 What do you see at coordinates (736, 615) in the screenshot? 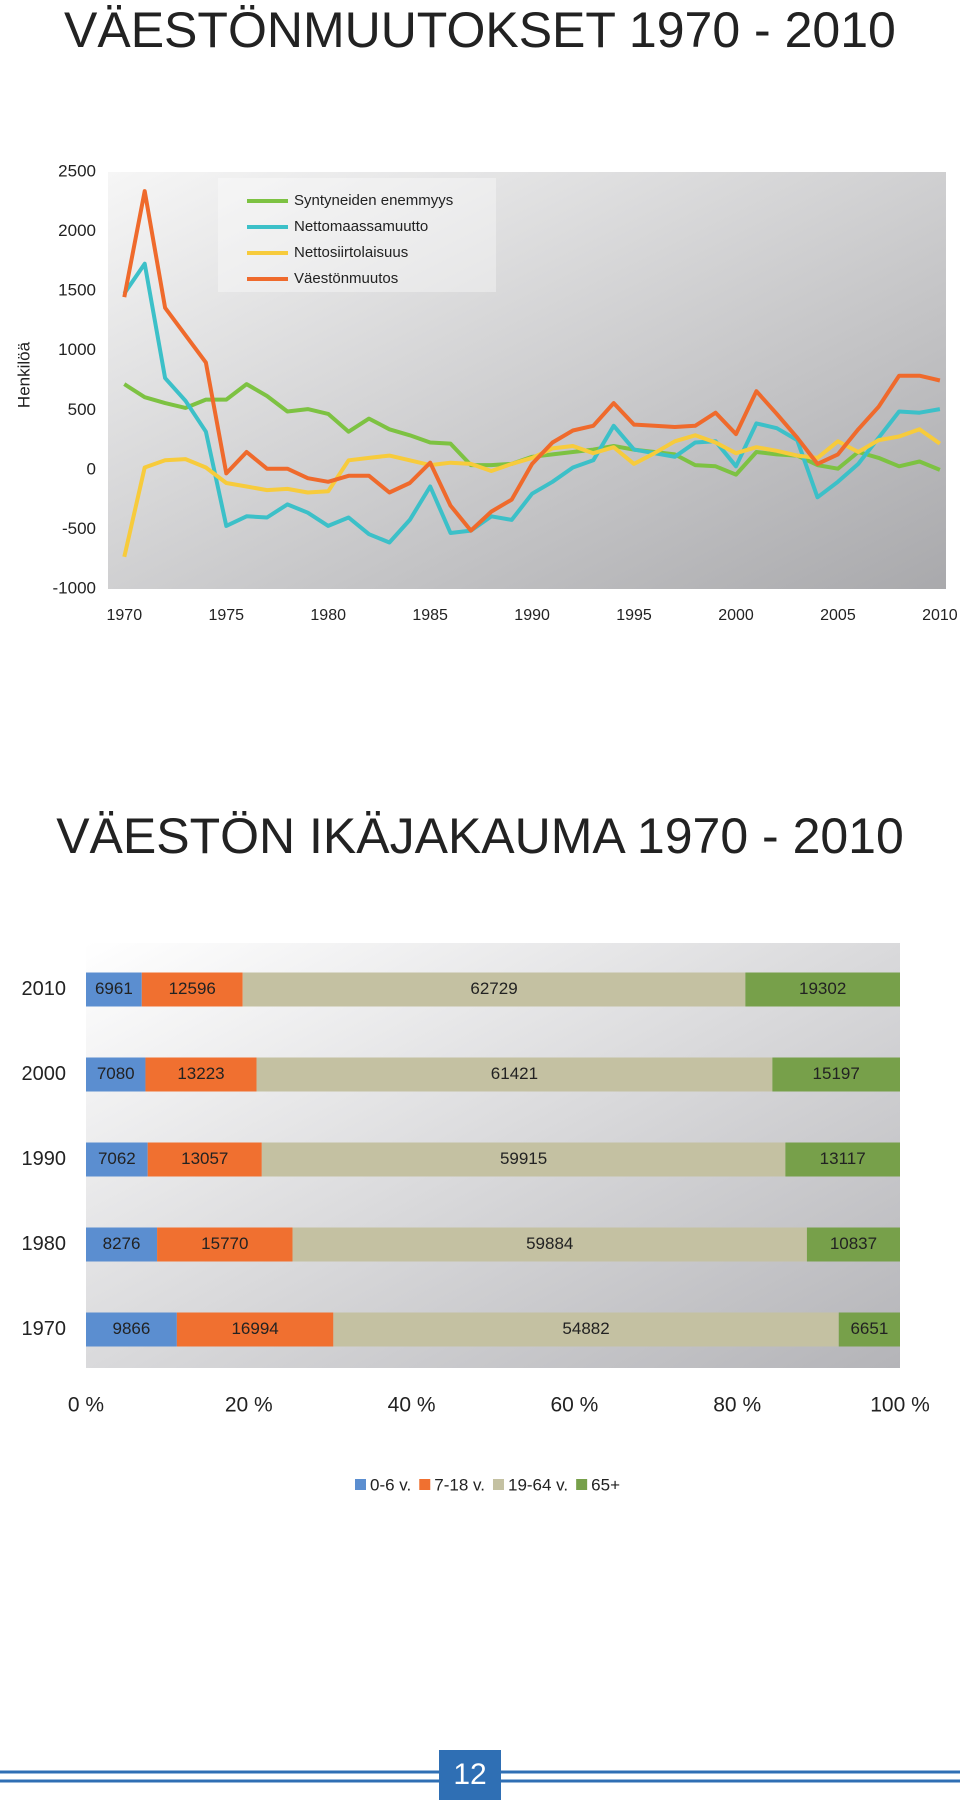
I see `x-tick-label: 2000` at bounding box center [736, 615].